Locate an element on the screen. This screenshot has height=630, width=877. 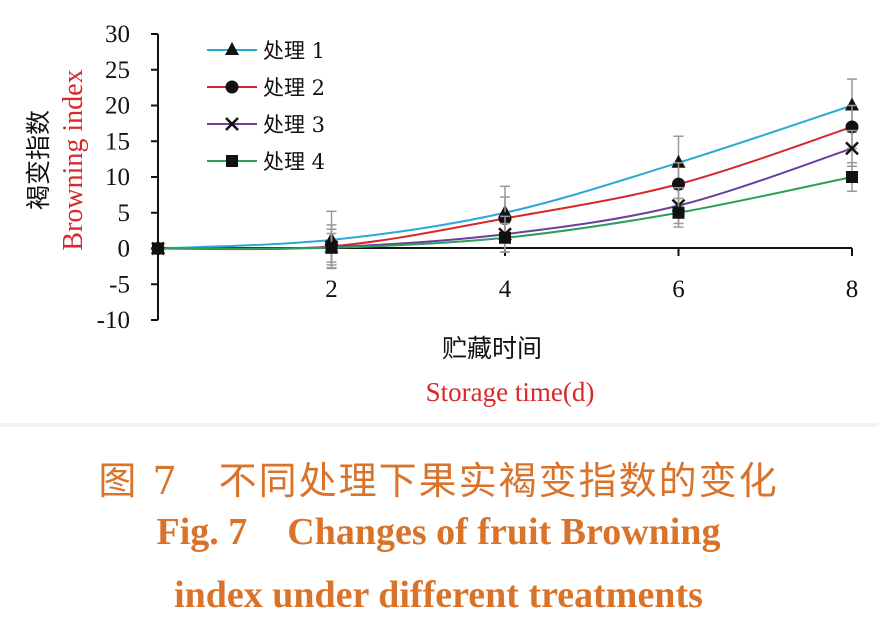
x-tick-label: 2 is located at coordinates (331, 289).